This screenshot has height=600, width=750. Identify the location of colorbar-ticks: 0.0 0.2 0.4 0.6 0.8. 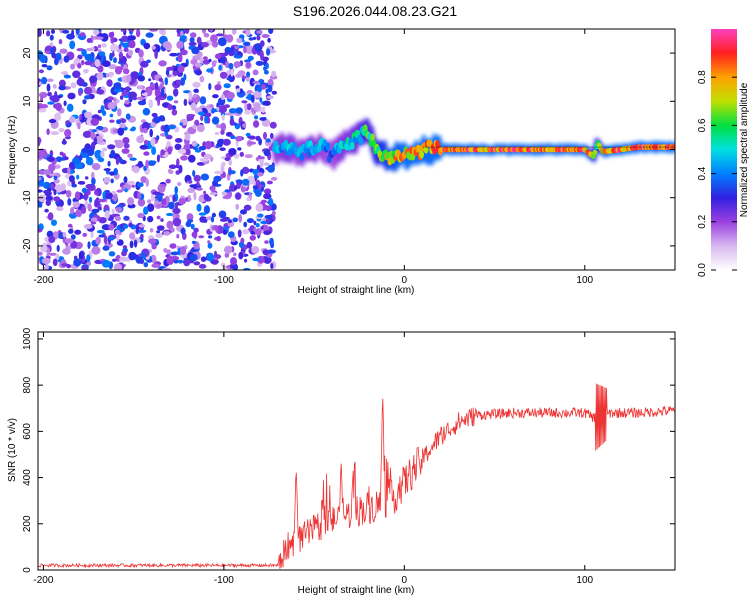
(717, 173).